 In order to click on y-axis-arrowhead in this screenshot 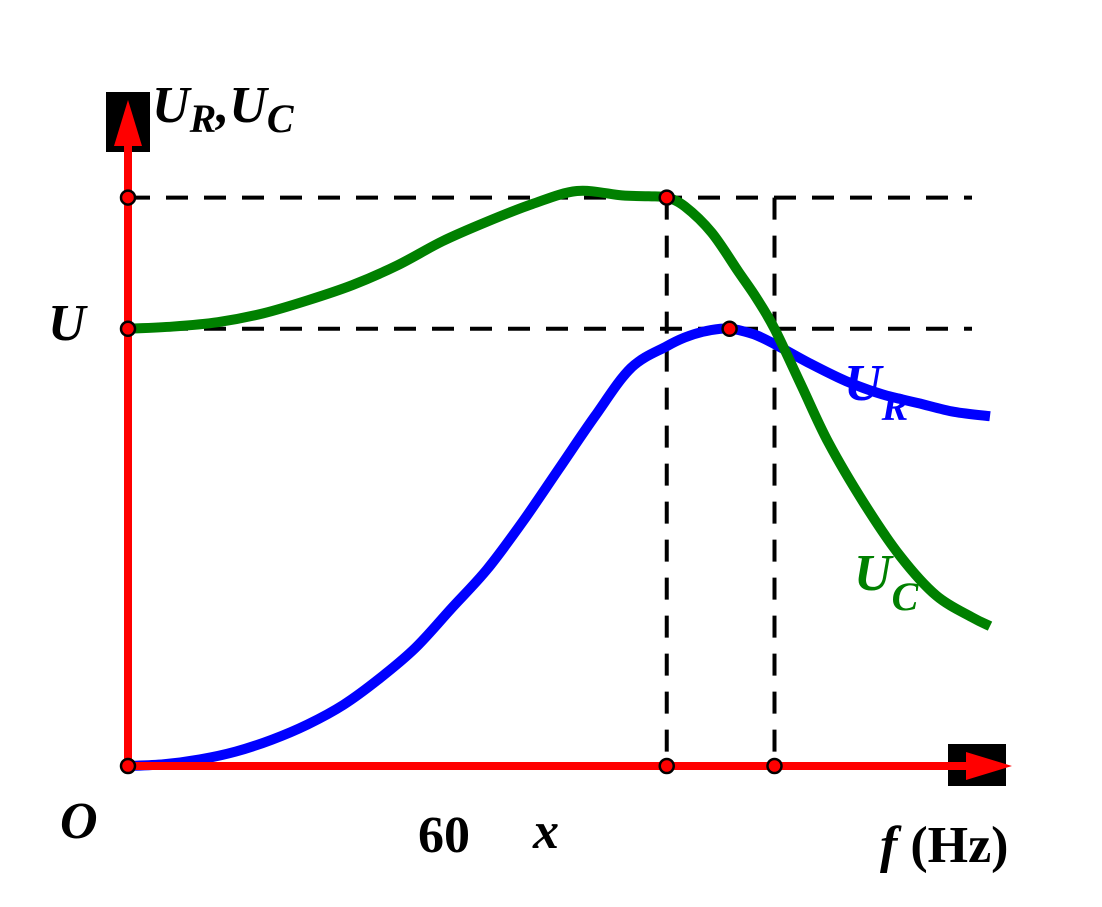, I will do `click(128, 123)`.